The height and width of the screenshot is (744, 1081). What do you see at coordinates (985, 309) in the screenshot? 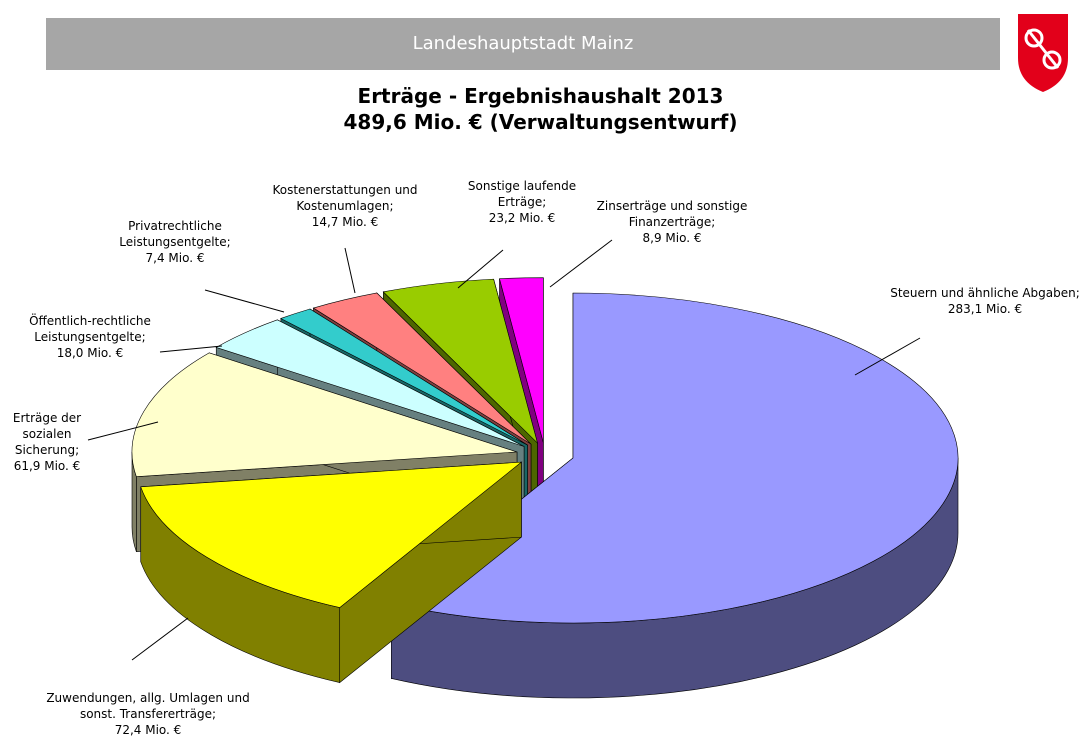
I see `value-label: 283,1 Mio. €` at bounding box center [985, 309].